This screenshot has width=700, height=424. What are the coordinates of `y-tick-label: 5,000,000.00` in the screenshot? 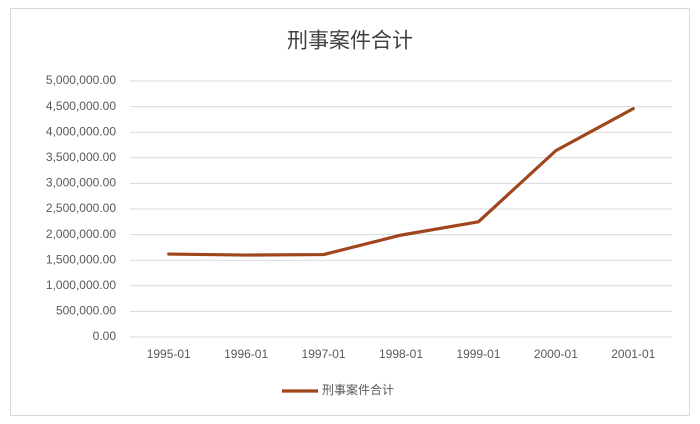 It's located at (81, 80).